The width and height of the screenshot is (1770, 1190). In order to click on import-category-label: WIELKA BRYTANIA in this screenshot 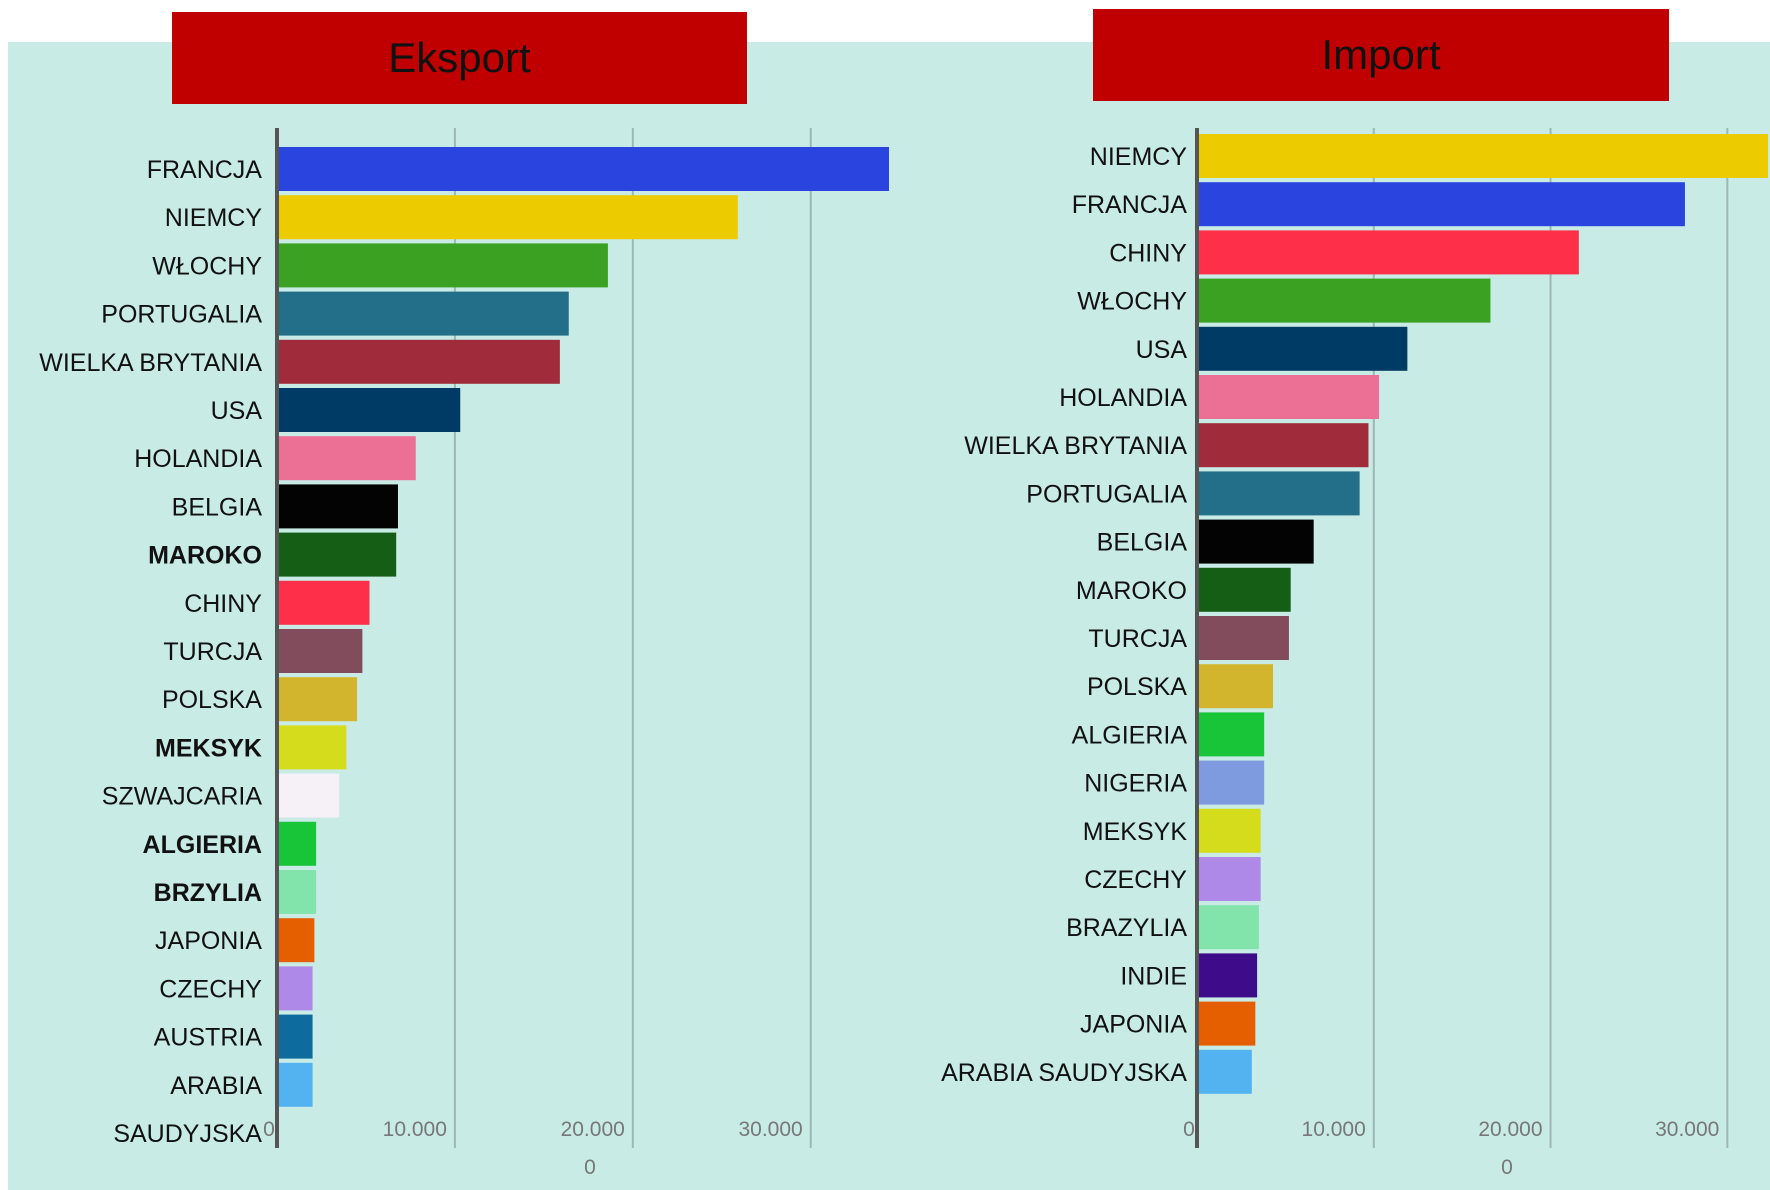, I will do `click(1075, 446)`.